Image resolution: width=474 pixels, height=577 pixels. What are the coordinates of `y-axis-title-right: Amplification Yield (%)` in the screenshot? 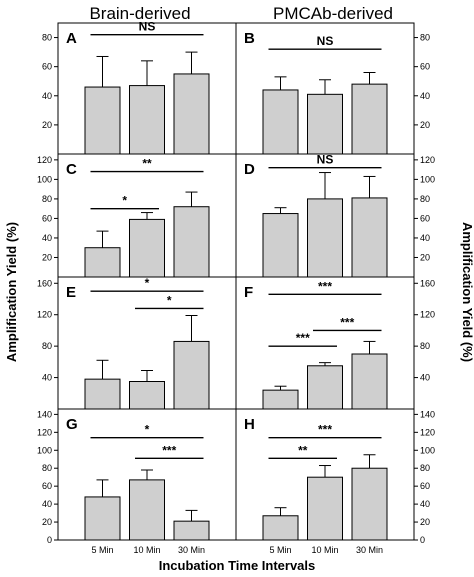 It's located at (467, 292).